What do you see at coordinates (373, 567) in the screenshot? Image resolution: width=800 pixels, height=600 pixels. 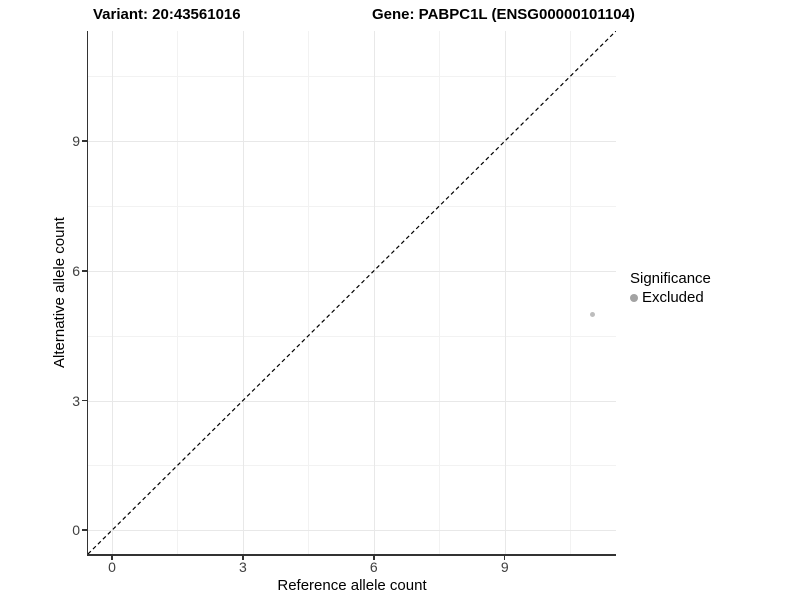 I see `x-tick-label: 6` at bounding box center [373, 567].